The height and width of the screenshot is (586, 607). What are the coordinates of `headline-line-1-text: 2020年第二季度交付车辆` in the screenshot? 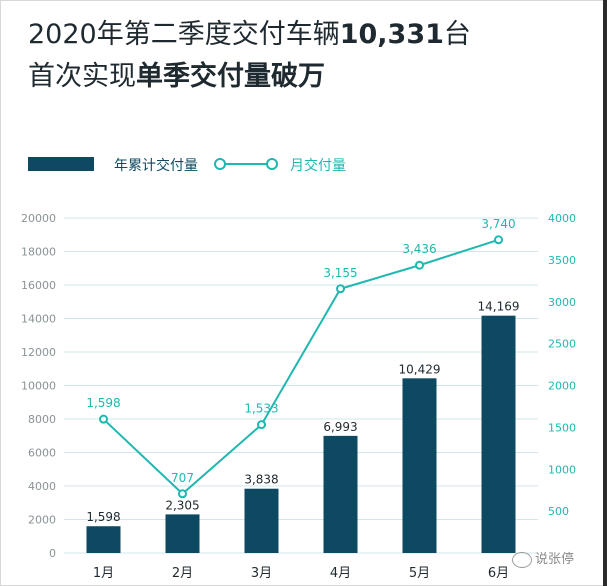 It's located at (184, 34).